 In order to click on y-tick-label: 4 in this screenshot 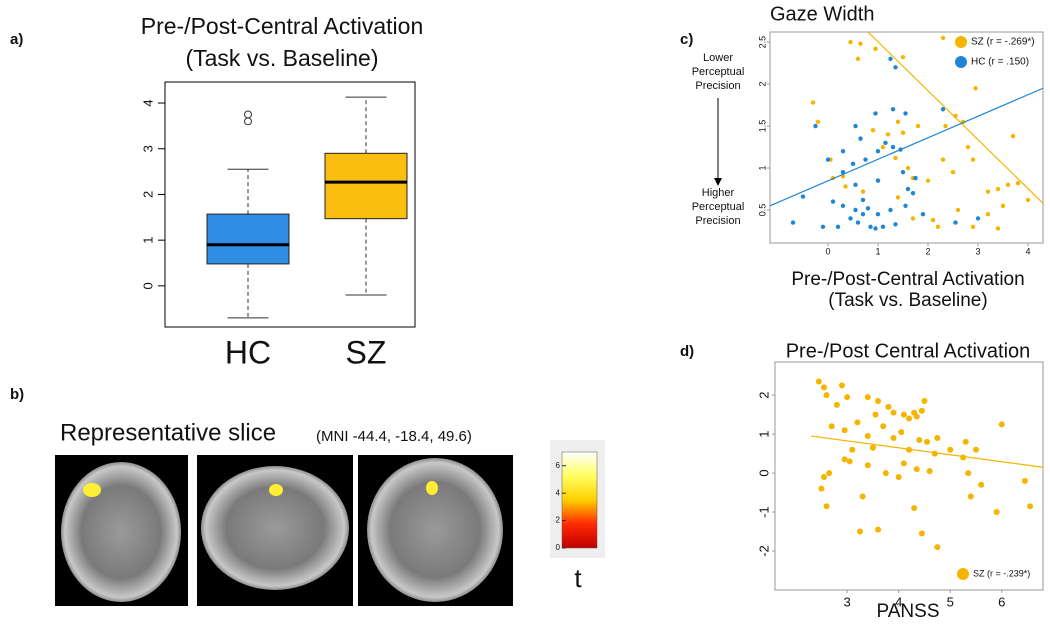, I will do `click(147, 102)`.